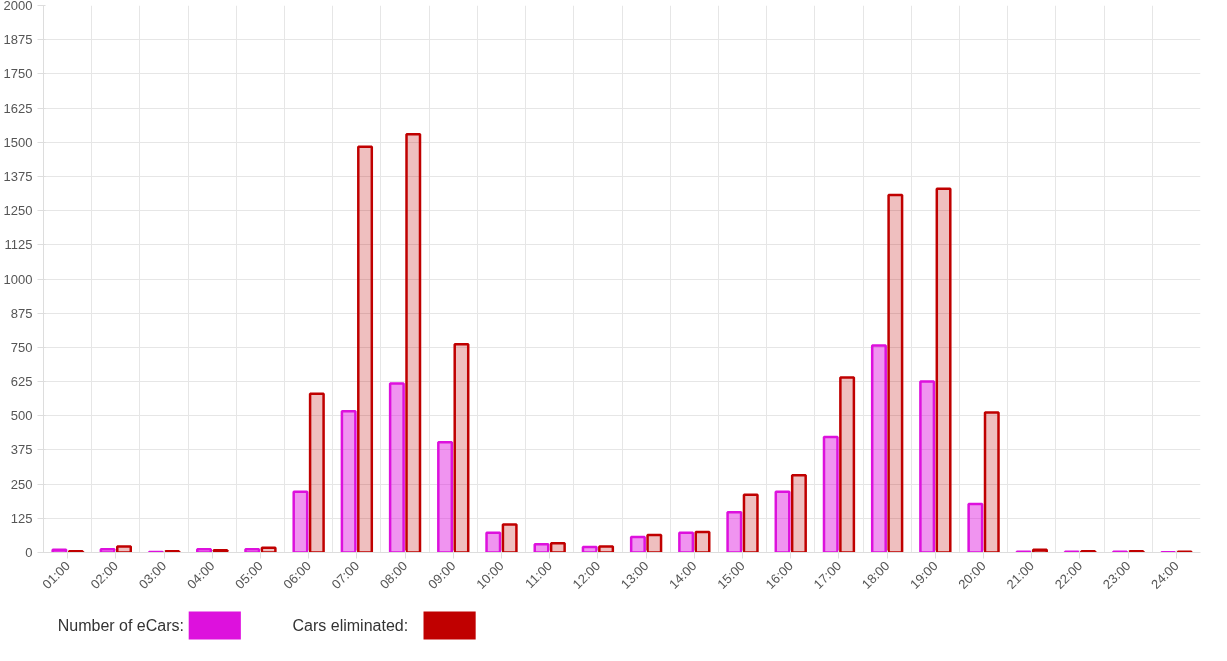 The image size is (1227, 661). I want to click on y-tick-label: 2000, so click(18, 6).